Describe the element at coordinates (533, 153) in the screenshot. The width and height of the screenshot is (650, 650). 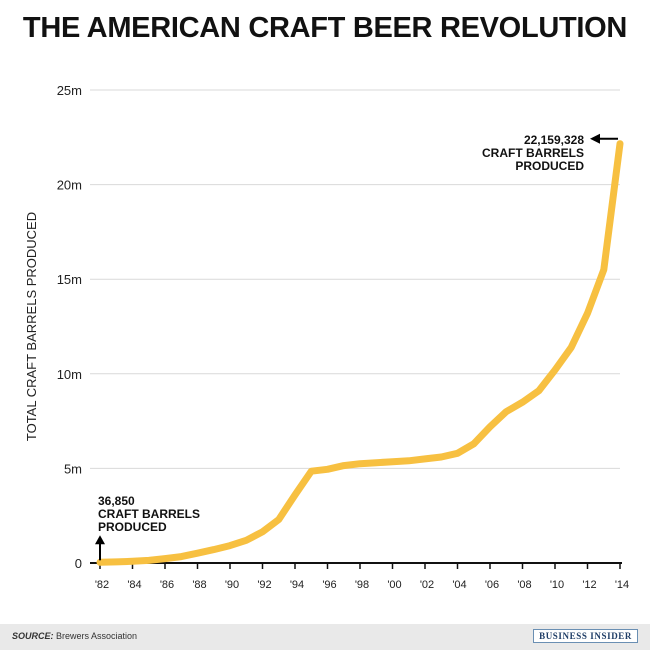
I see `annotation-end-text: CRAFT BARRELS` at that location.